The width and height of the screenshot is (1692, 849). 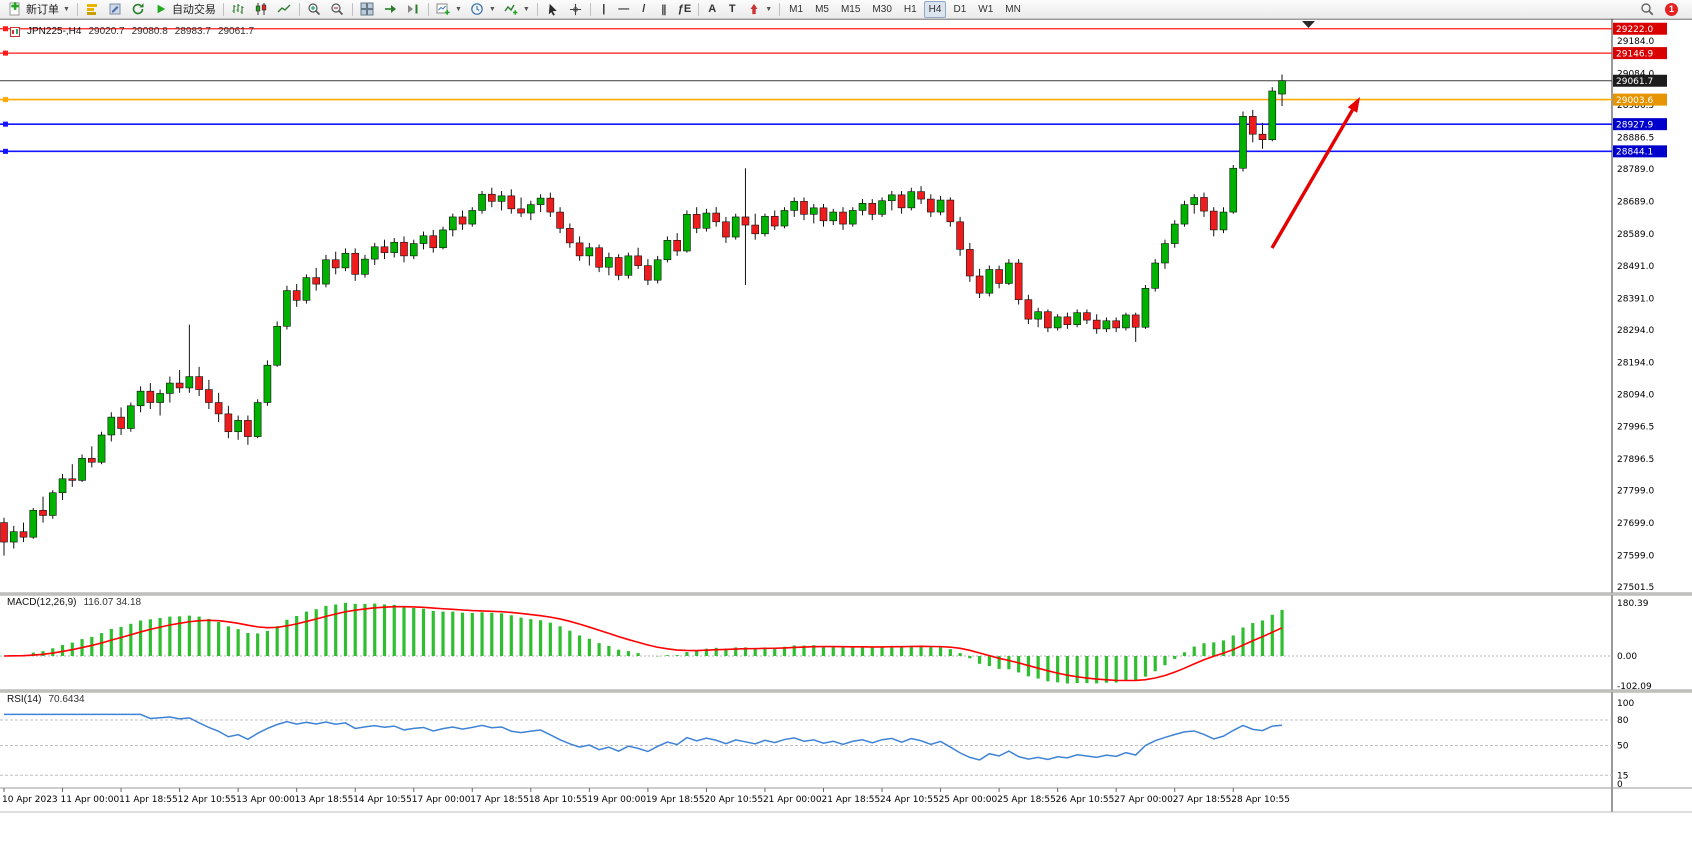 What do you see at coordinates (42, 10) in the screenshot?
I see `new-order-label: 新订单` at bounding box center [42, 10].